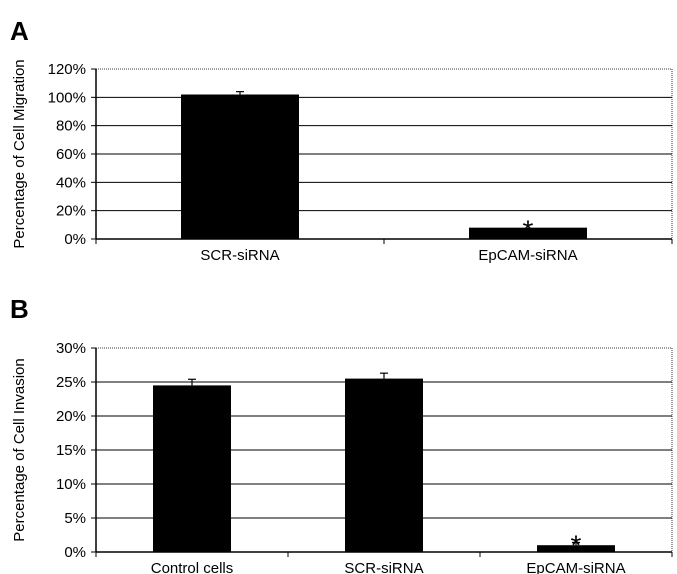 This screenshot has width=677, height=574. I want to click on y-axis-label: Percentage of Cell Migration, so click(19, 153).